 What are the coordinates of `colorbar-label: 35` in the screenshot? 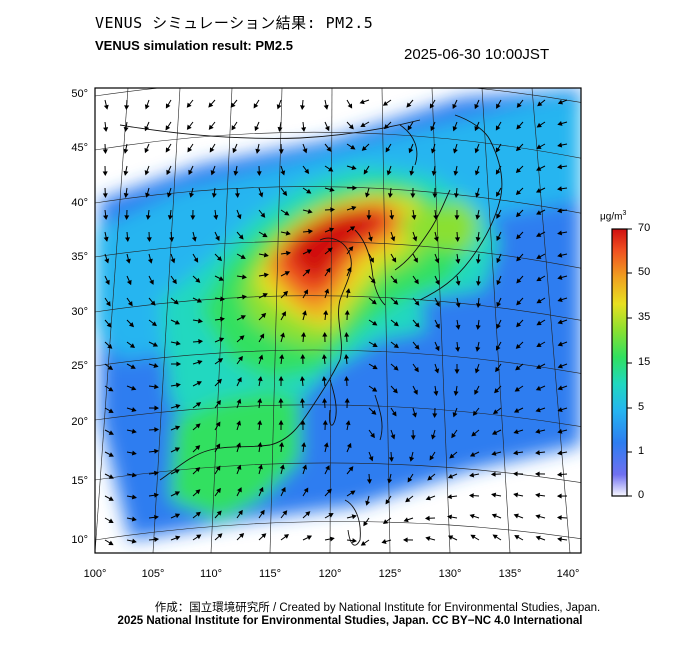 It's located at (644, 317).